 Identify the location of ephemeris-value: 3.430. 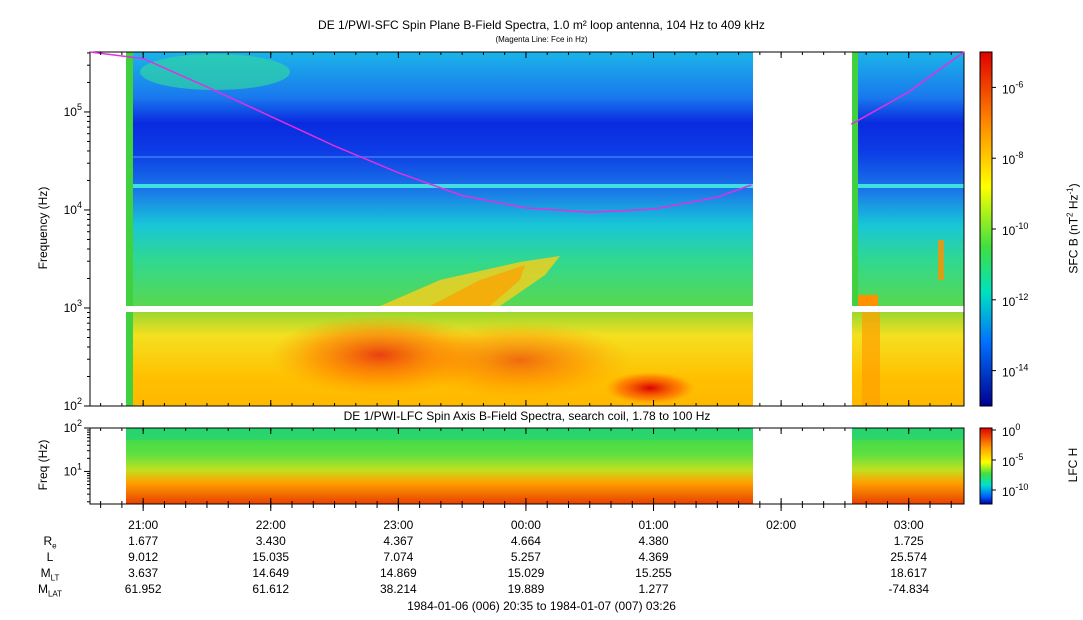
(270, 541).